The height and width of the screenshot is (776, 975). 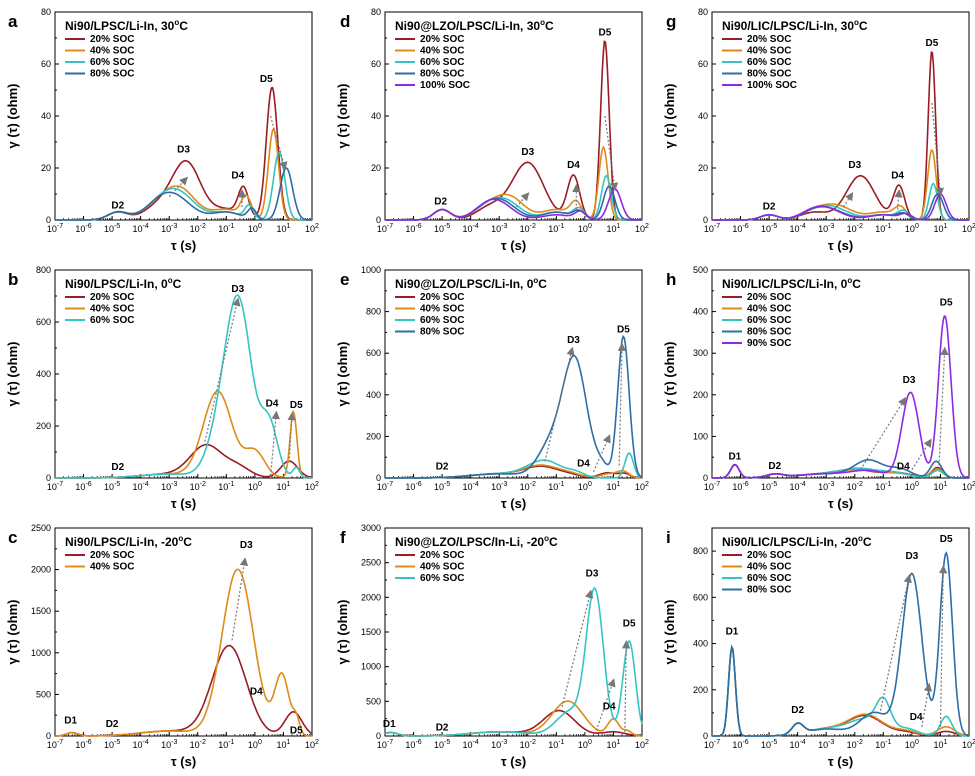 I want to click on y-tick-label: 200, so click(x=700, y=395).